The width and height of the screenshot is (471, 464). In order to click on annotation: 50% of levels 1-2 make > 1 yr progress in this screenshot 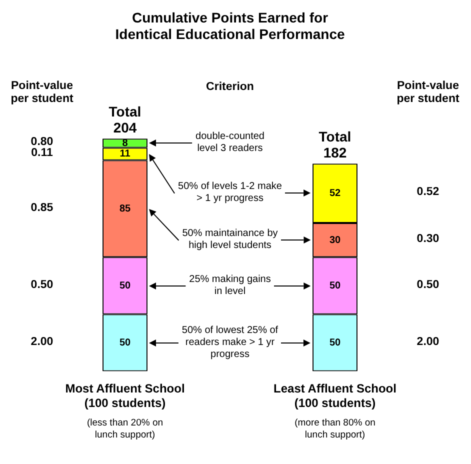, I will do `click(230, 193)`.